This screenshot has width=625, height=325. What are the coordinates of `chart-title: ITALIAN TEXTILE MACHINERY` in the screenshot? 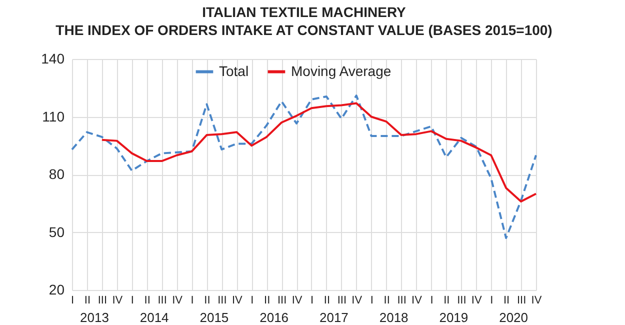 It's located at (304, 12).